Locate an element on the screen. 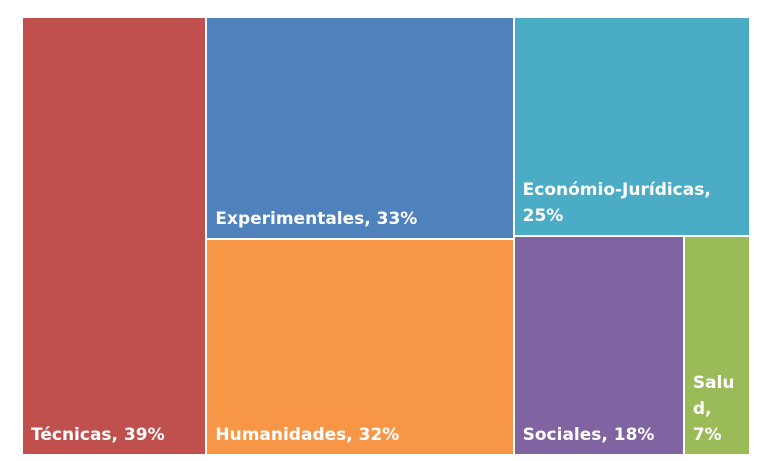 Image resolution: width=767 pixels, height=461 pixels. tile-label: Sociales, 18% is located at coordinates (588, 435).